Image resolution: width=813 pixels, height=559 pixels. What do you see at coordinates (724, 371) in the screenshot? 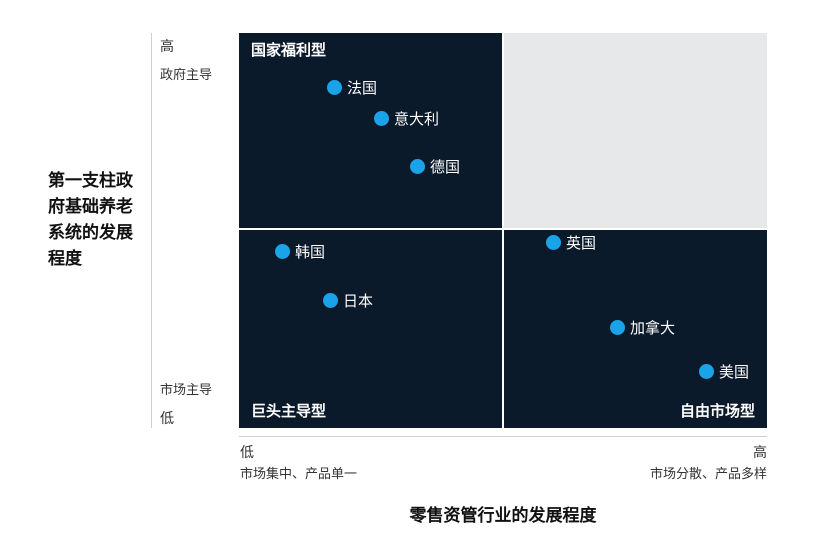
I see `point-usa: 美国` at bounding box center [724, 371].